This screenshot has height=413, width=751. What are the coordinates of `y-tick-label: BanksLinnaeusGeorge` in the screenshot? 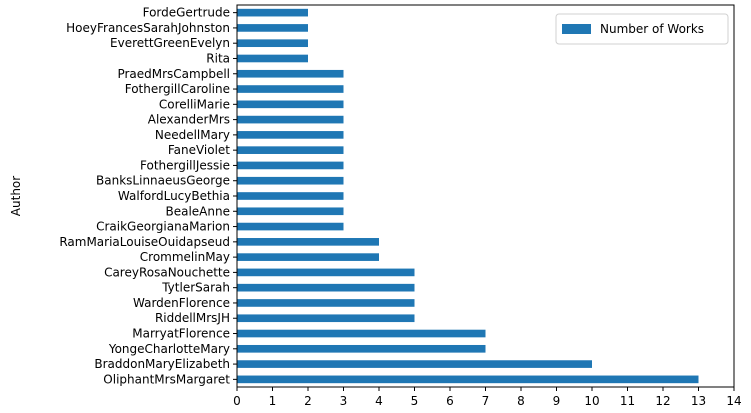 It's located at (163, 181).